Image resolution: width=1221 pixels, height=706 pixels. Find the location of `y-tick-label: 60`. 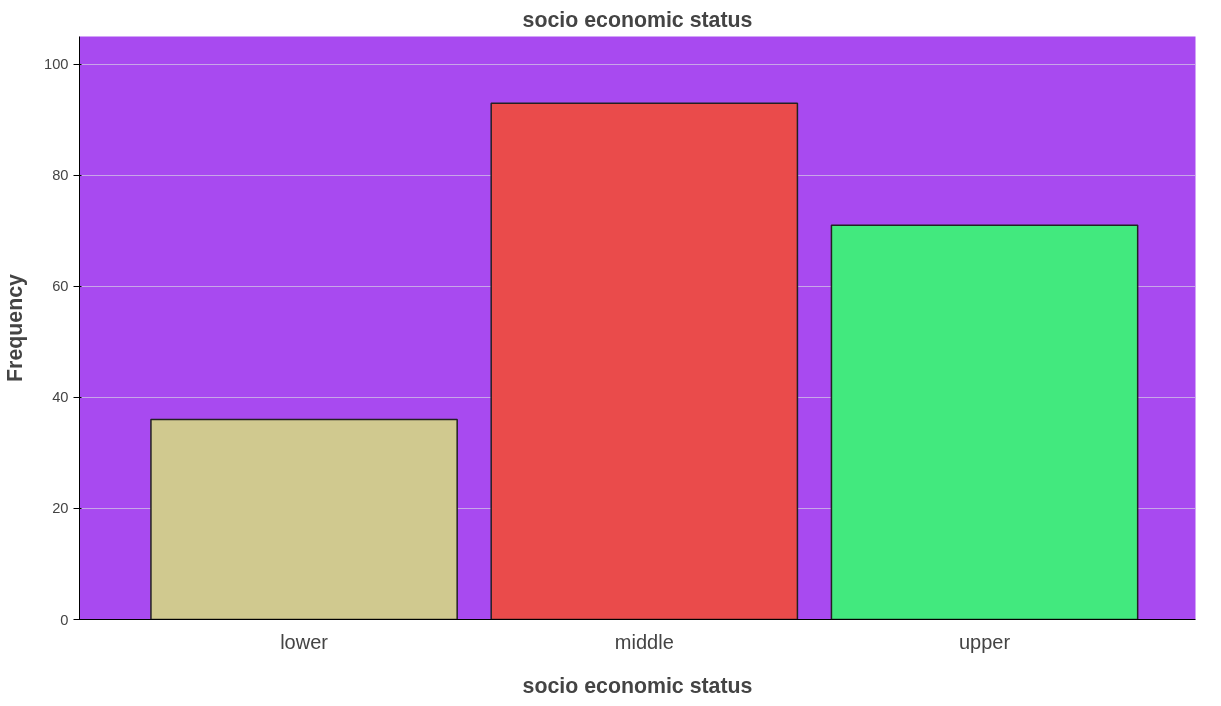

y-tick-label: 60 is located at coordinates (60, 286).